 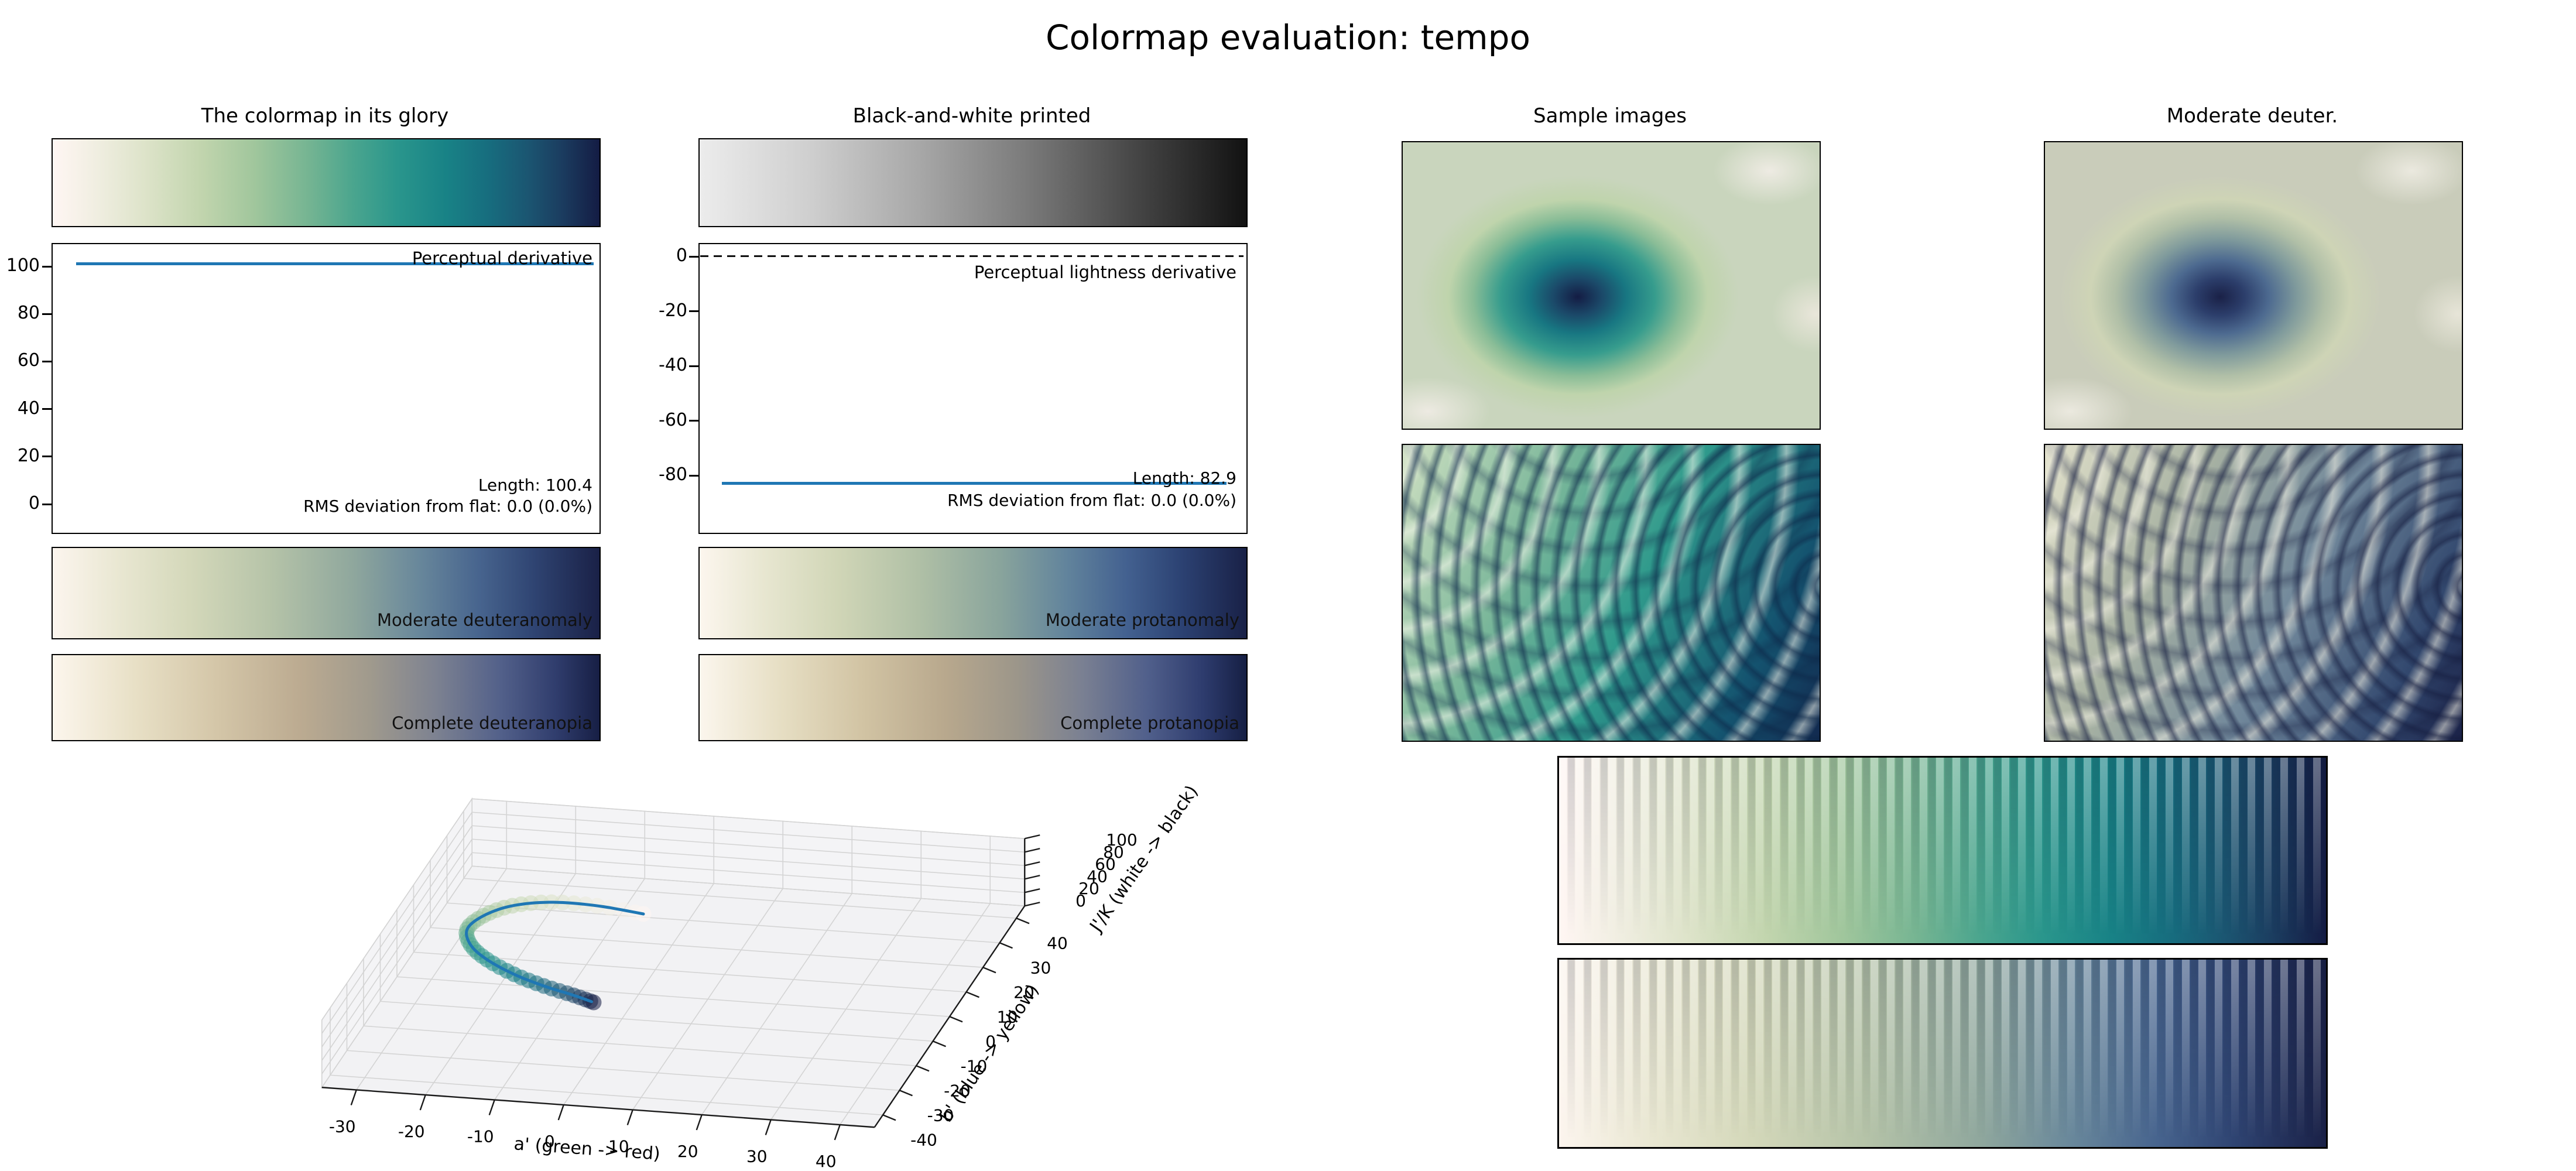 What do you see at coordinates (326, 388) in the screenshot?
I see `plot-perceptual-derivative` at bounding box center [326, 388].